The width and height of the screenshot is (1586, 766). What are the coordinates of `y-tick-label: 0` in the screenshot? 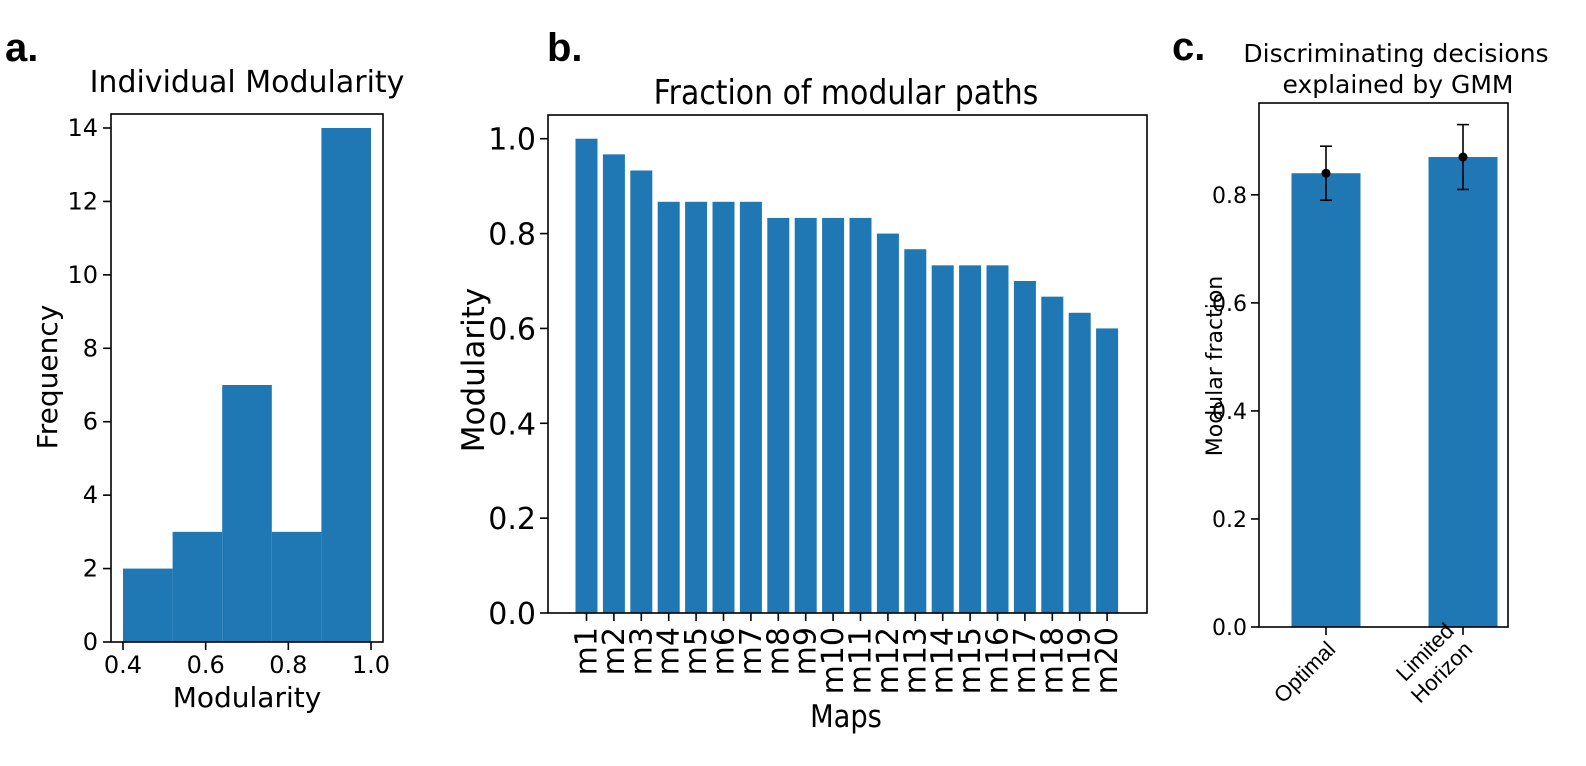 It's located at (90, 642).